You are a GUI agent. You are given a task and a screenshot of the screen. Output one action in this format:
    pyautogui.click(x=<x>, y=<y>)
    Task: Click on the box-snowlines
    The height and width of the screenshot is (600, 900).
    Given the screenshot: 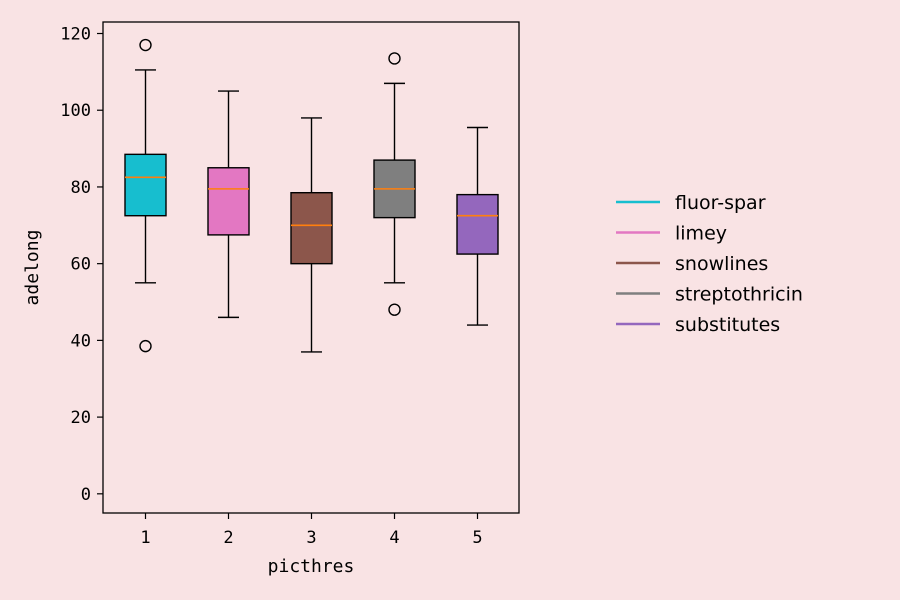 What is the action you would take?
    pyautogui.click(x=311, y=235)
    